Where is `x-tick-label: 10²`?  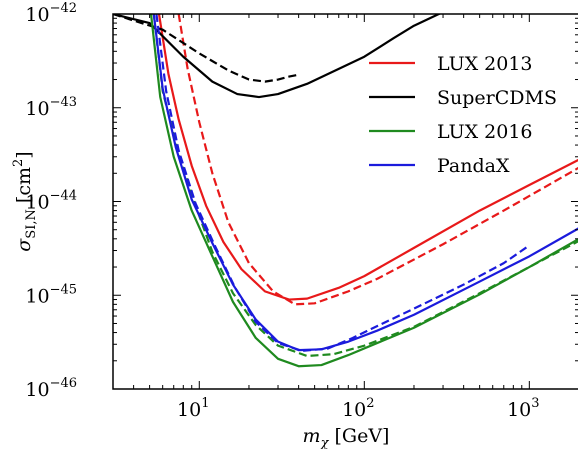 x-tick-label: 10² is located at coordinates (358, 408).